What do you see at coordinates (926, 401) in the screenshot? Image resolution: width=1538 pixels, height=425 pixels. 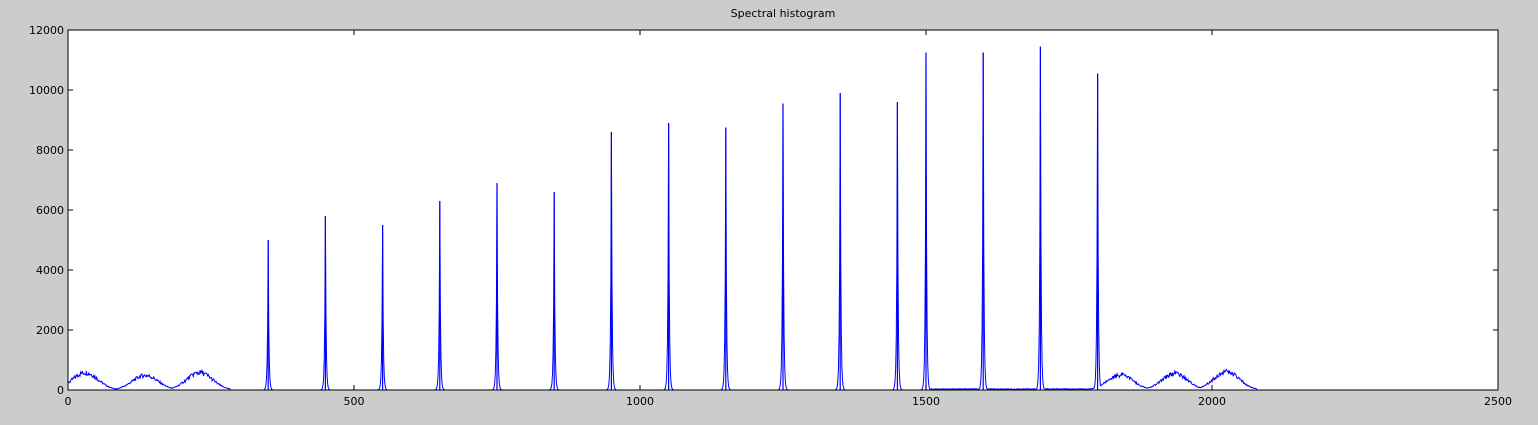 I see `x-tick-label: 1500` at bounding box center [926, 401].